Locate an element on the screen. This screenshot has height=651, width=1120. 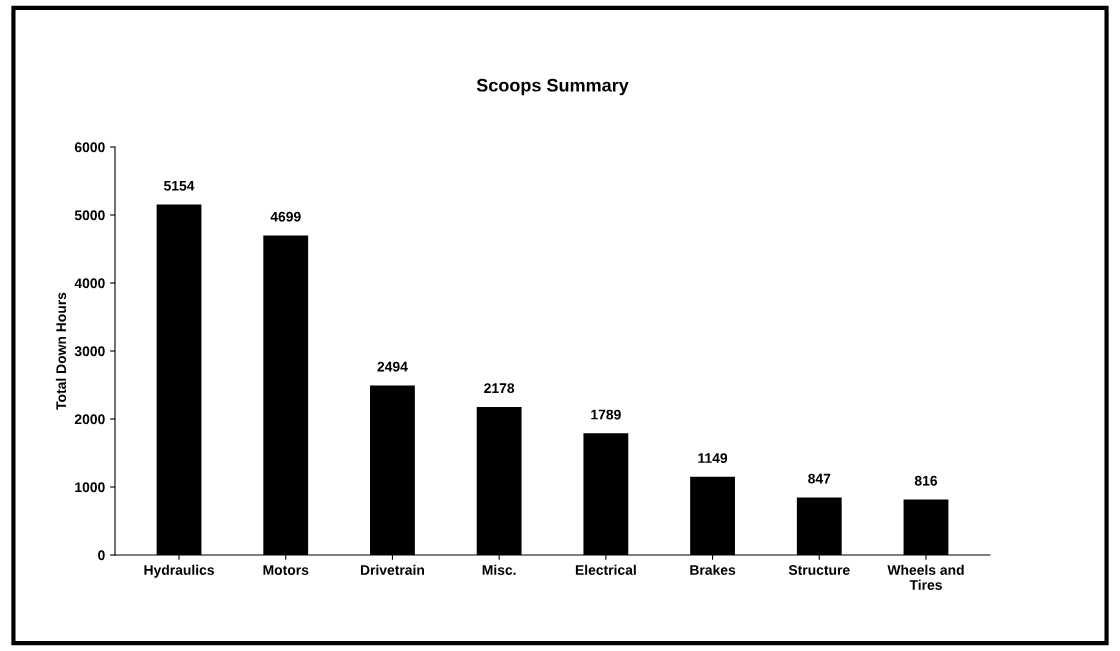
y-tick-label: 5000 is located at coordinates (89, 215).